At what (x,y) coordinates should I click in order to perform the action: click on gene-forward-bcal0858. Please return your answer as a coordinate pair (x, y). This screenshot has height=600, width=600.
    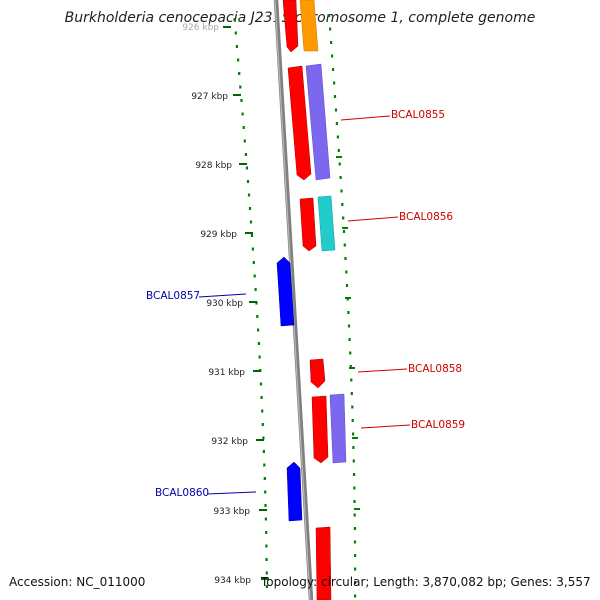
    Looking at the image, I should click on (317, 373).